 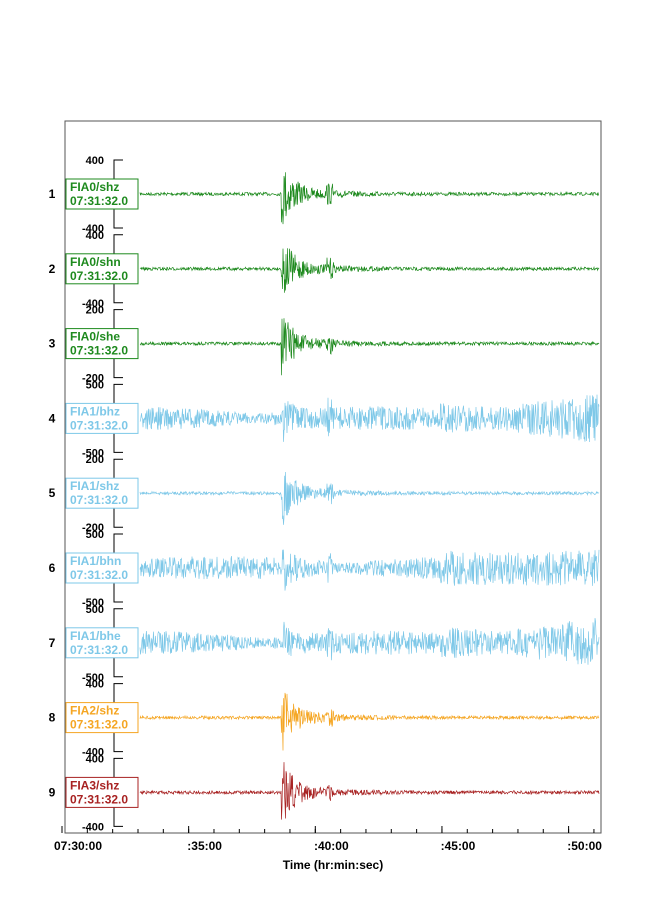 I want to click on x-tick-label: :45:00, so click(x=458, y=846).